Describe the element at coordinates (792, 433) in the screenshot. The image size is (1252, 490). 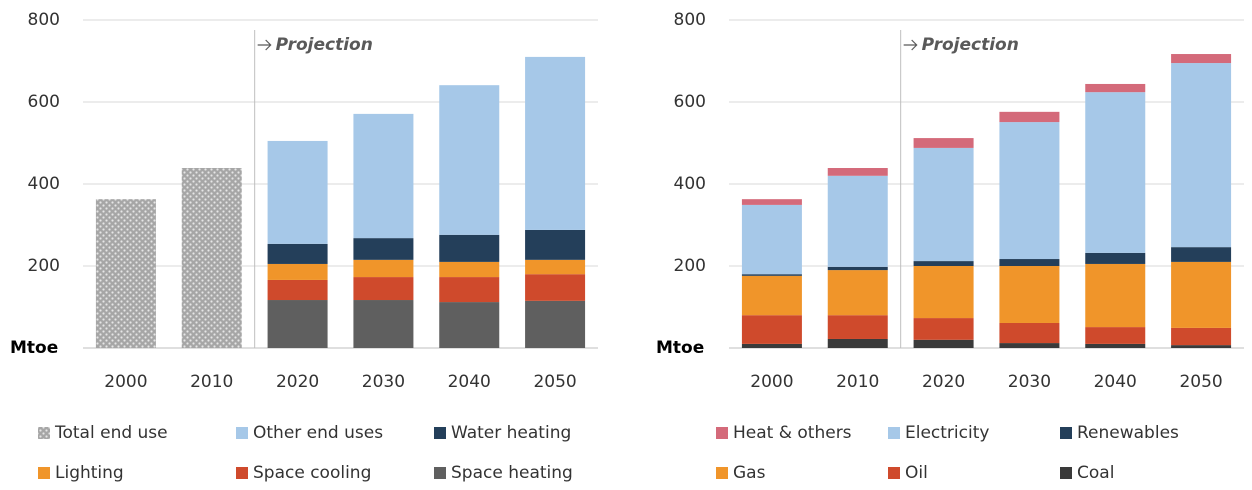
I see `legend-label: Heat & others` at that location.